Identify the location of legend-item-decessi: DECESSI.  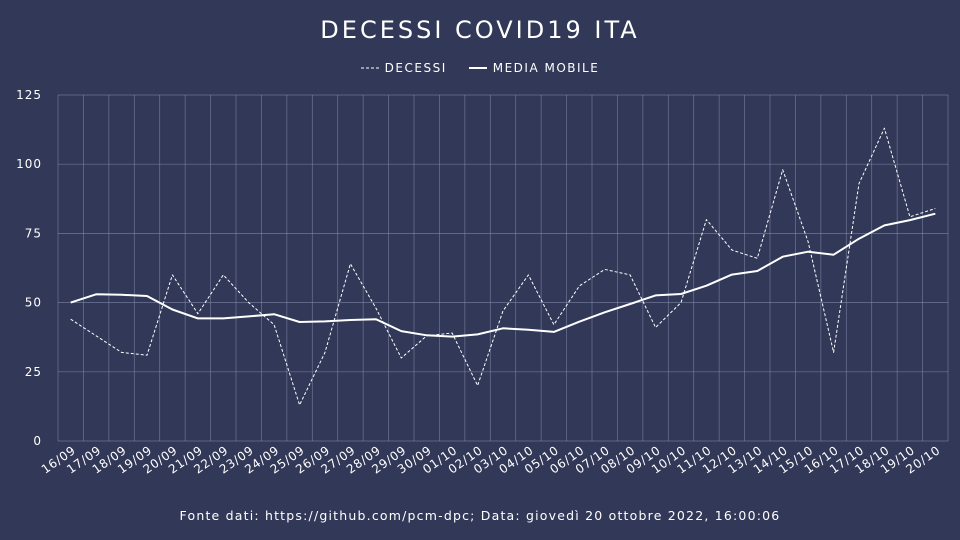
(403, 68).